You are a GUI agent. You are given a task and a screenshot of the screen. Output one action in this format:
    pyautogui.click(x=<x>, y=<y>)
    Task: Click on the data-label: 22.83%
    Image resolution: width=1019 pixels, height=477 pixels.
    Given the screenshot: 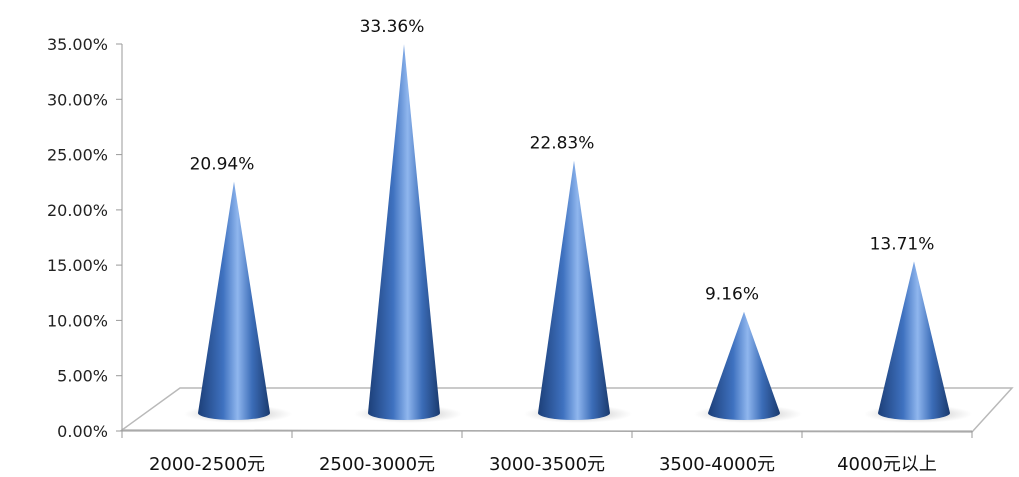 What is the action you would take?
    pyautogui.click(x=562, y=144)
    